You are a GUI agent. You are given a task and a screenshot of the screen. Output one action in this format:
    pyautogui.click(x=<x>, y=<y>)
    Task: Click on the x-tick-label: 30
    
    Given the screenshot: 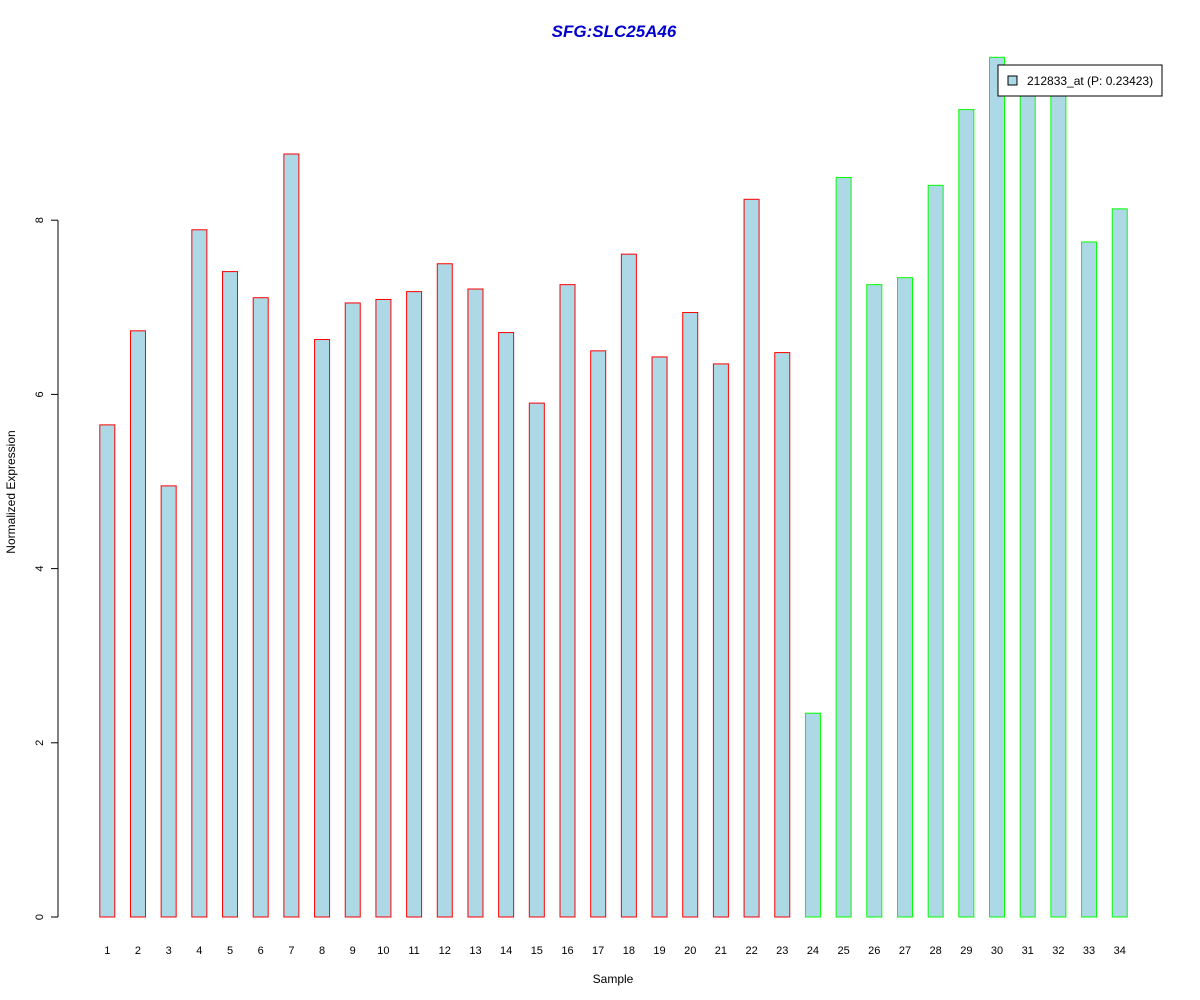 What is the action you would take?
    pyautogui.click(x=997, y=951)
    